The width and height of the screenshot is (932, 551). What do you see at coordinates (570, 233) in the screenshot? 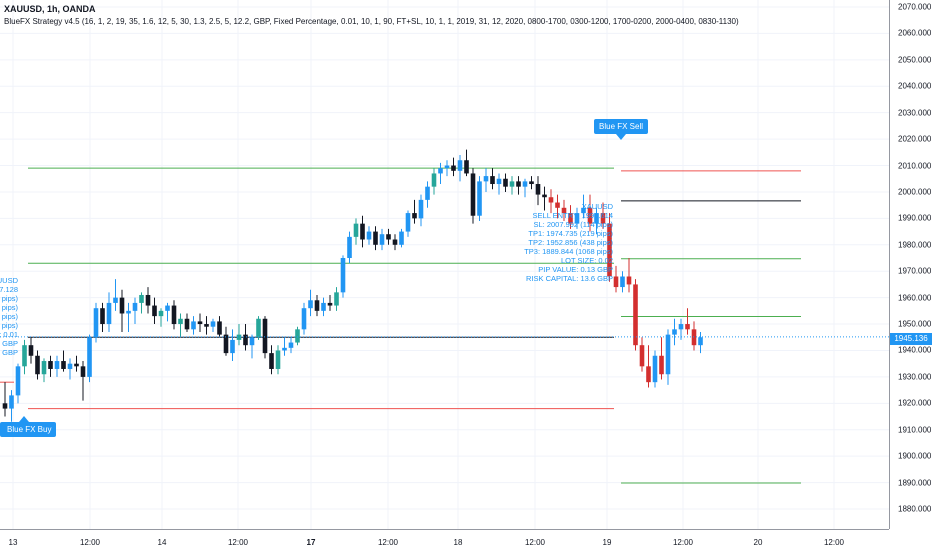
I see `sell-info-tp1: TP1: 1974.735 (219 pips)` at bounding box center [570, 233].